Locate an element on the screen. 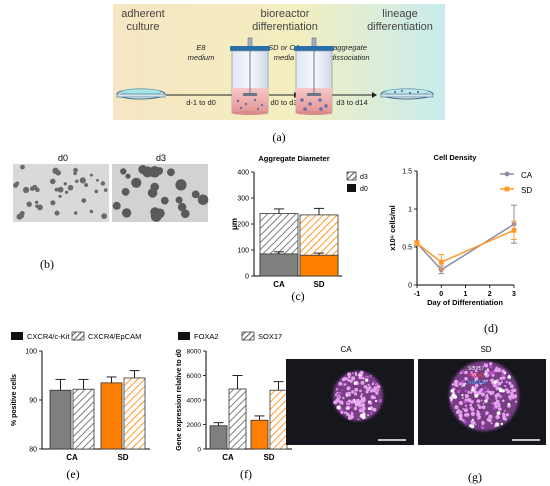 The height and width of the screenshot is (486, 550). petri-dish-lineage-icon is located at coordinates (407, 94).